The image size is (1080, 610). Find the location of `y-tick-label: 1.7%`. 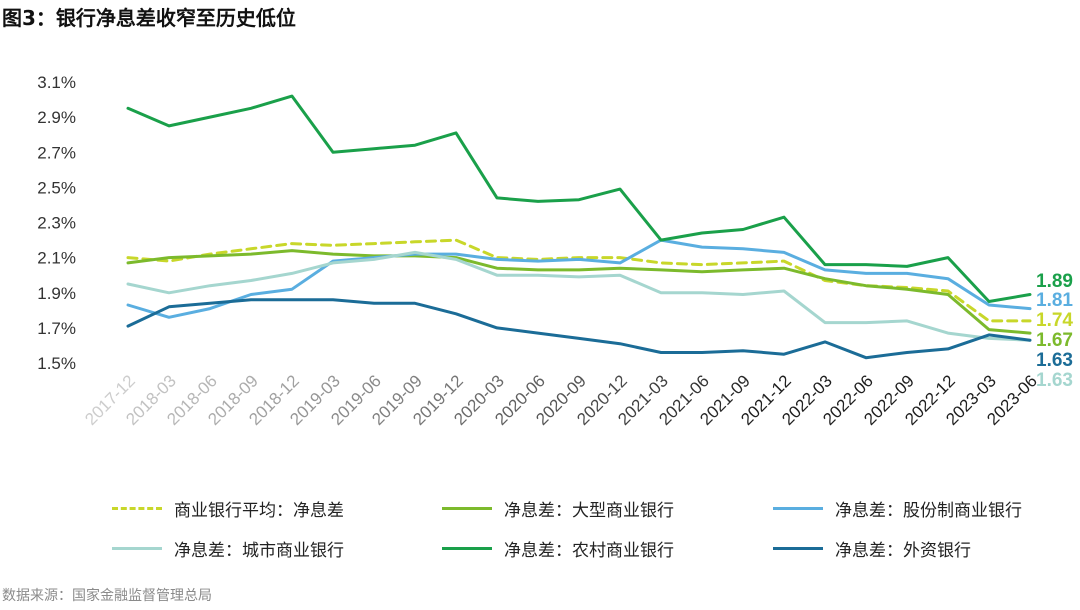

y-tick-label: 1.7% is located at coordinates (56, 328).